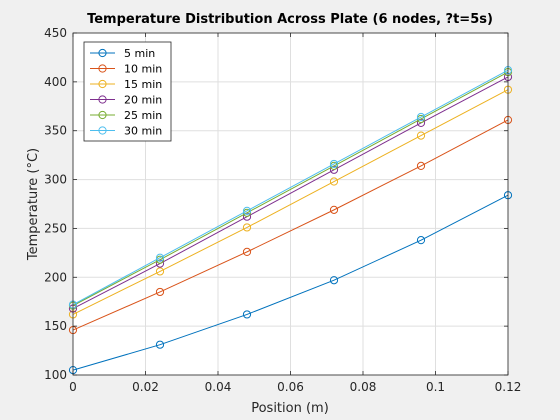 The width and height of the screenshot is (560, 420). Describe the element at coordinates (33, 204) in the screenshot. I see `y-axis-label: Temperature (°C)` at that location.